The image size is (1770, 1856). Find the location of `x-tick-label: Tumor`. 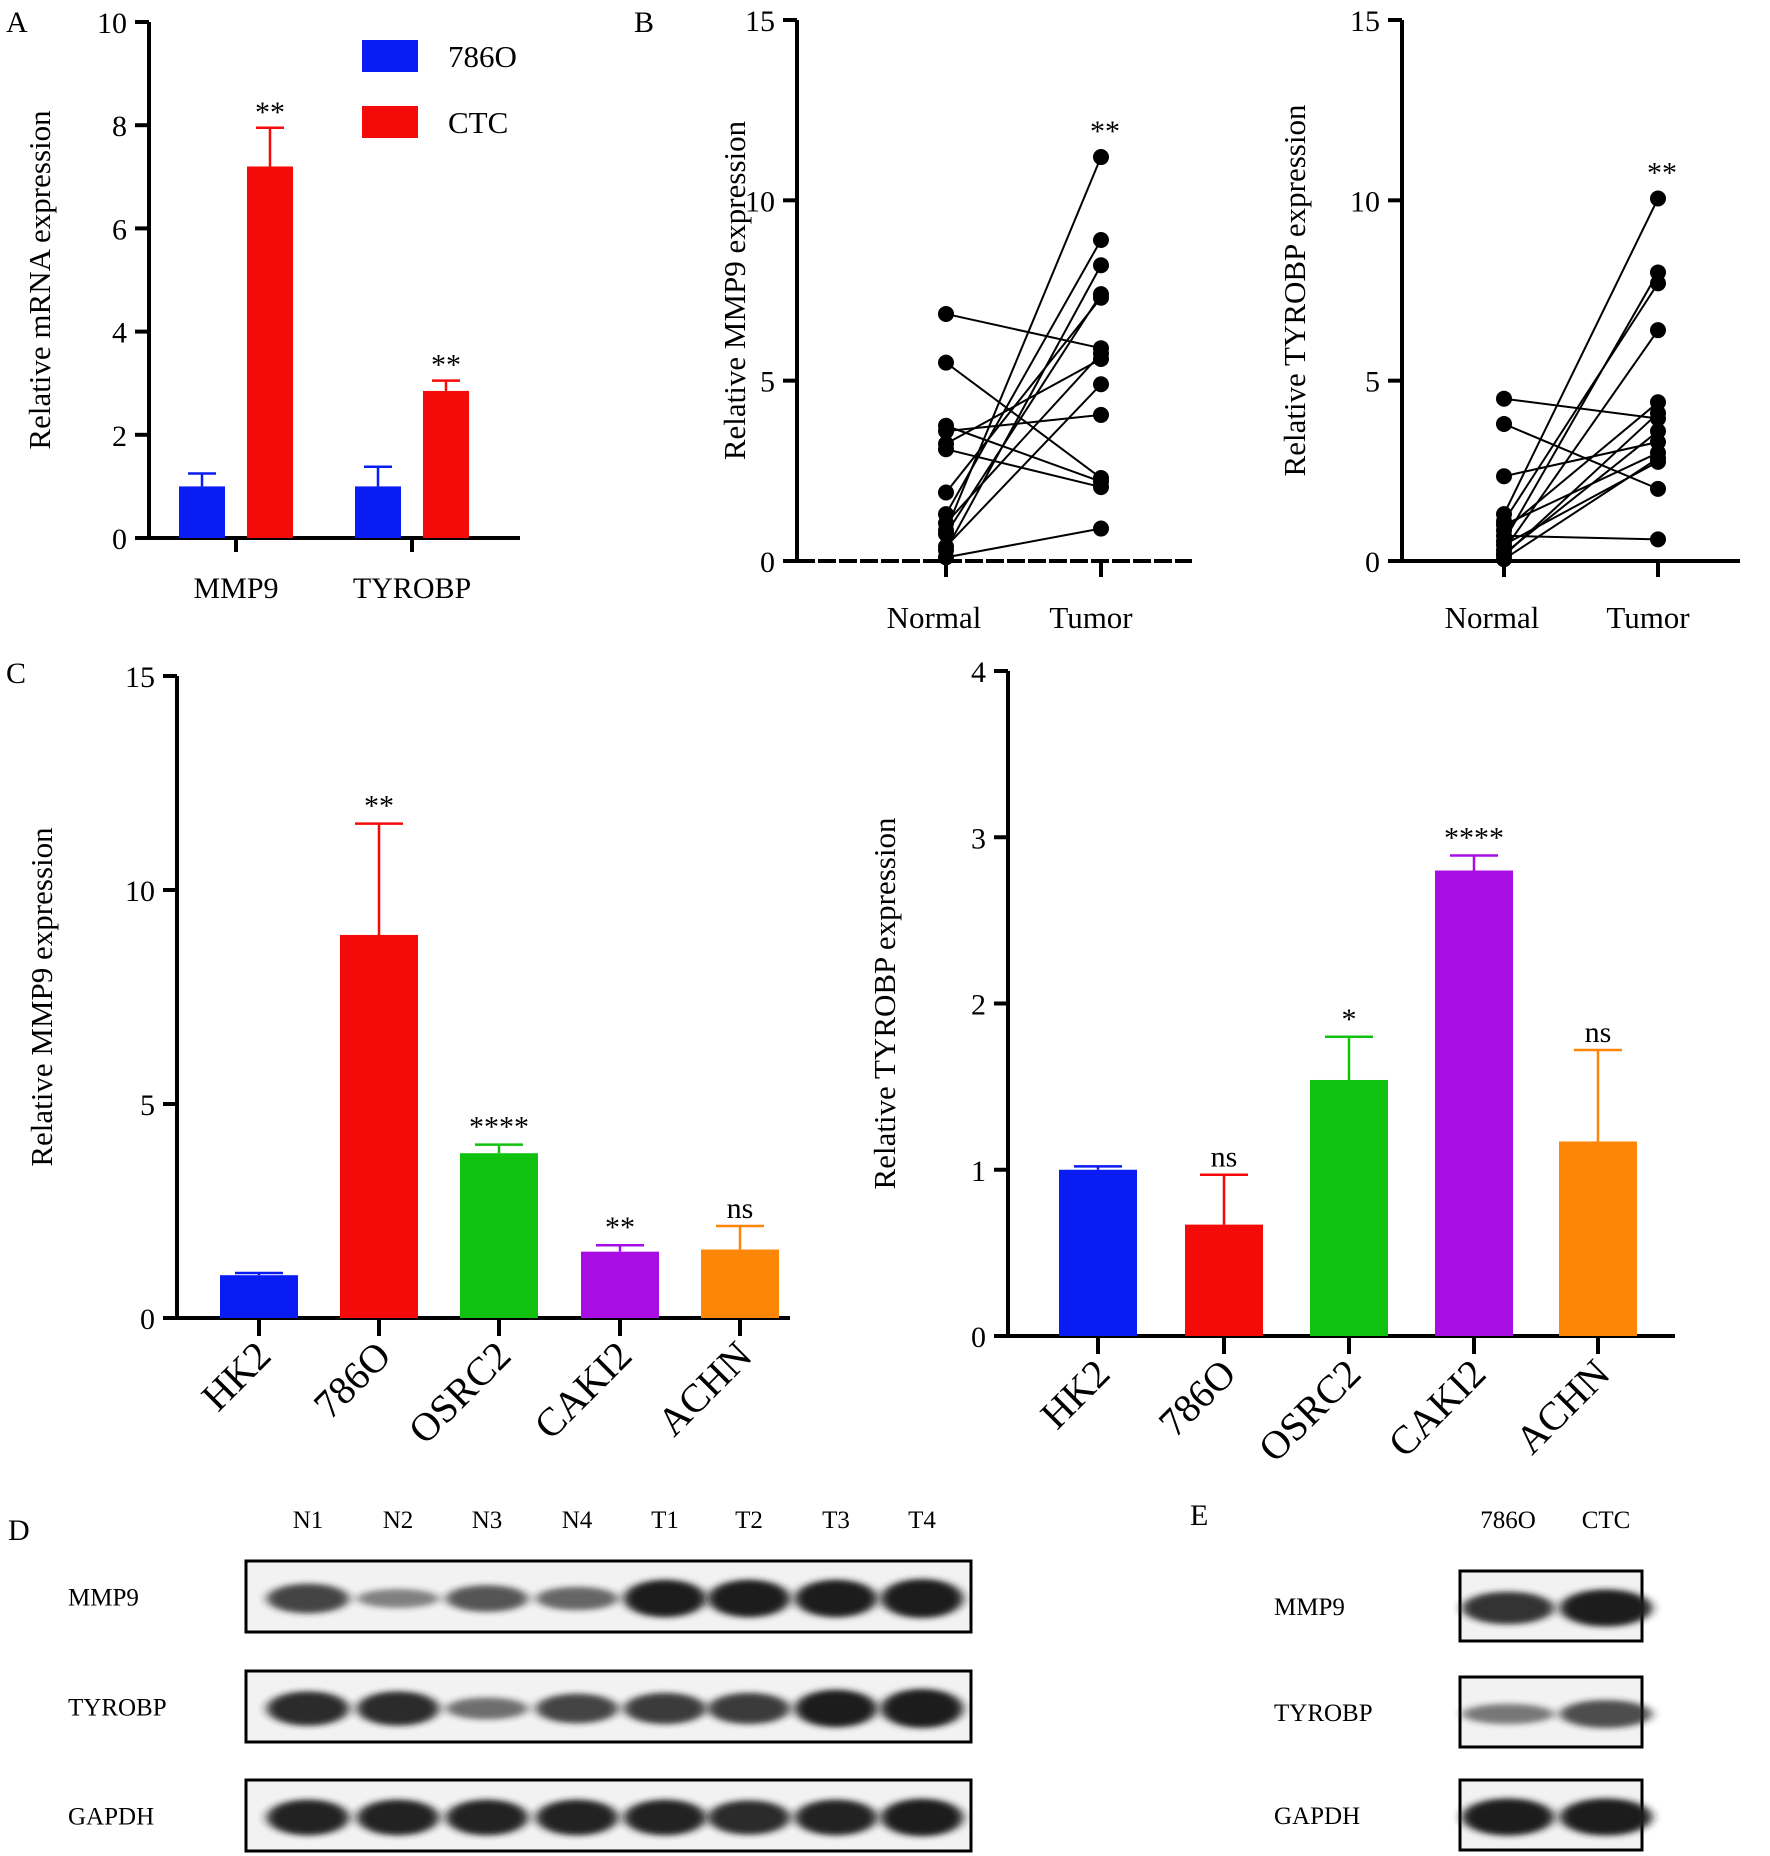

x-tick-label: Tumor is located at coordinates (1648, 617).